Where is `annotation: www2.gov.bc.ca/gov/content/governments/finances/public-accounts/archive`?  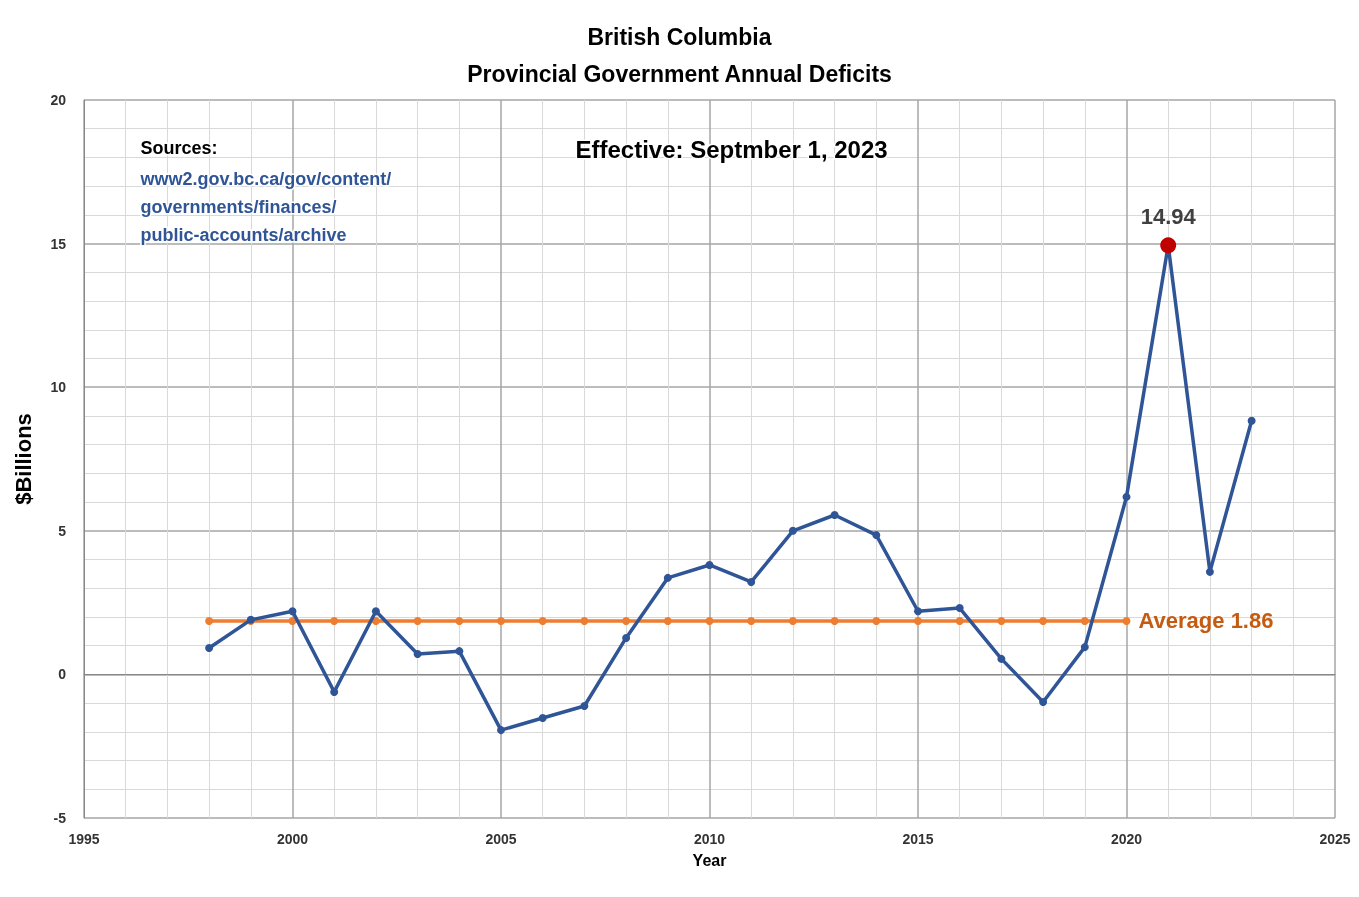 annotation: www2.gov.bc.ca/gov/content/governments/finances/public-accounts/archive is located at coordinates (265, 207).